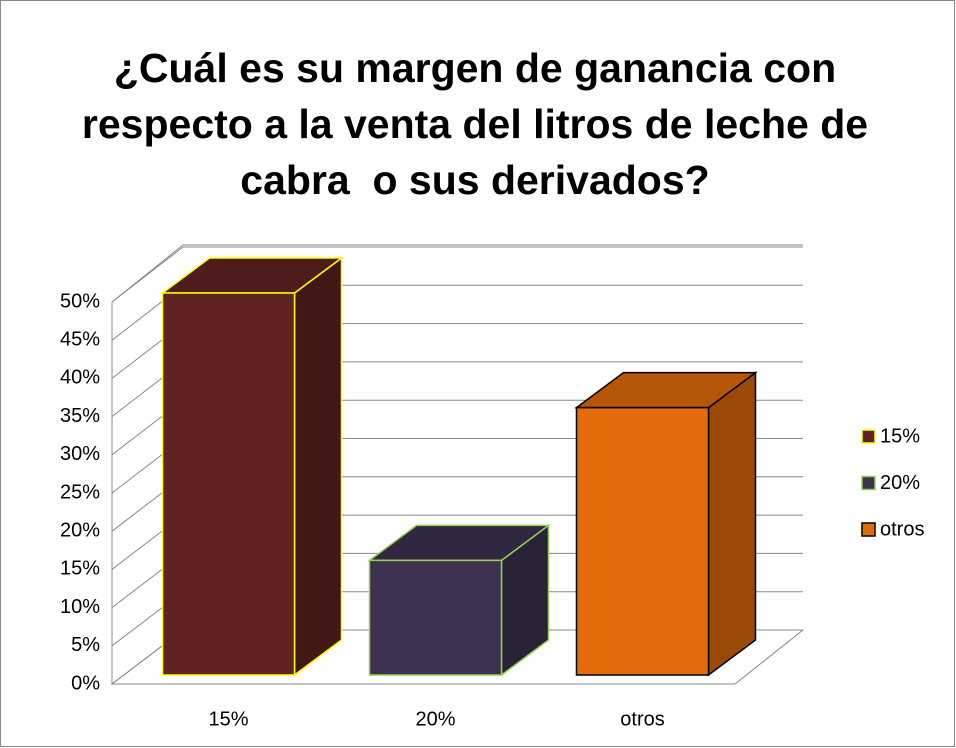 This screenshot has height=748, width=956. I want to click on legend-label: 20%, so click(900, 483).